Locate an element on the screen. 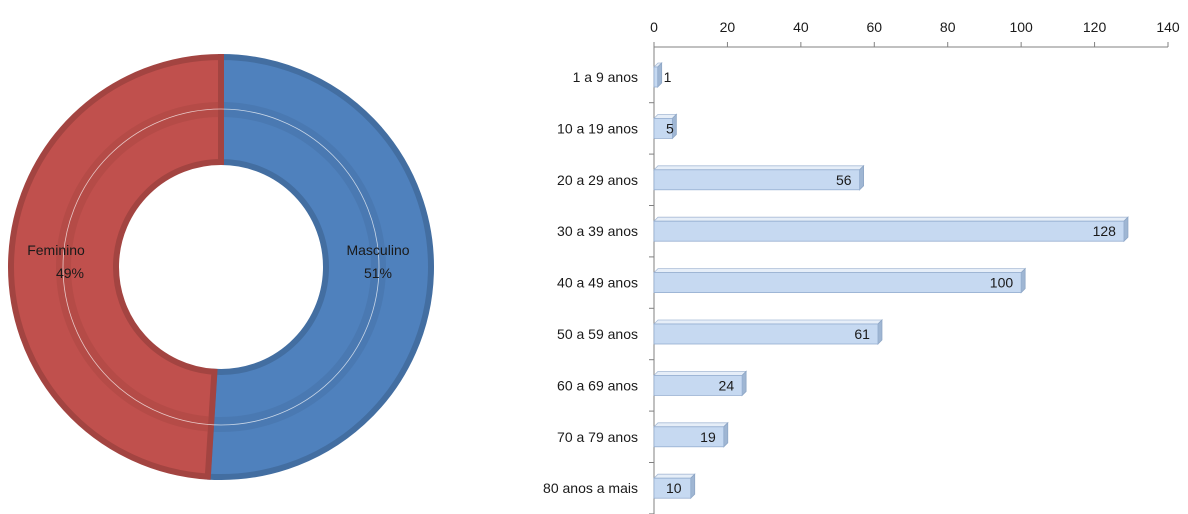 The height and width of the screenshot is (514, 1188). category-label: 40 a 49 anos is located at coordinates (597, 283).